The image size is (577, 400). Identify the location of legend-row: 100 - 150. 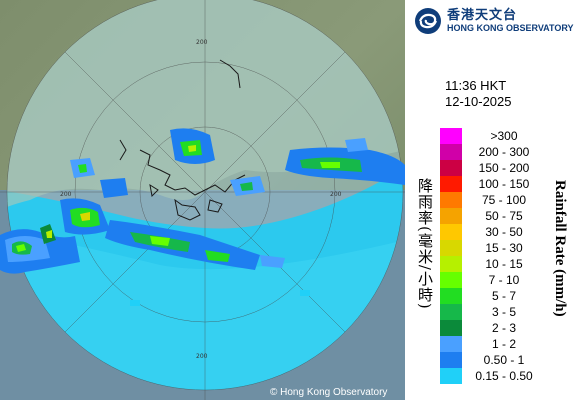
(508, 184).